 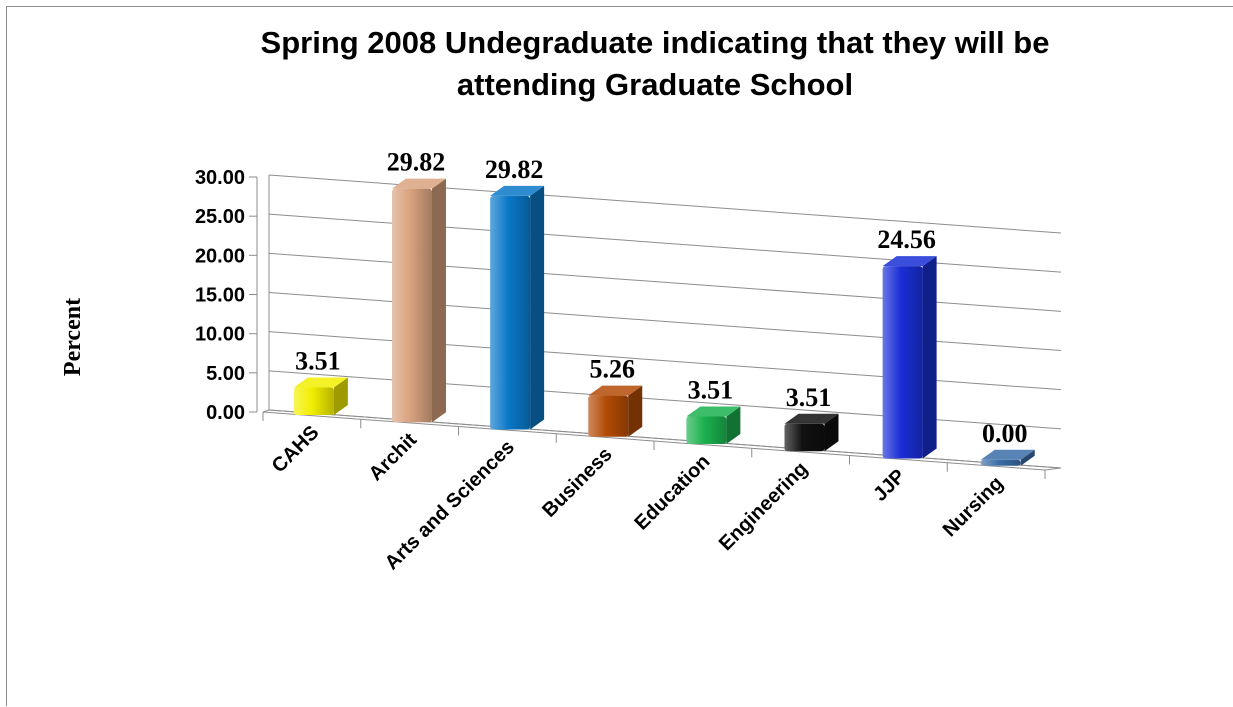 What do you see at coordinates (393, 457) in the screenshot?
I see `category-label-1: Archit` at bounding box center [393, 457].